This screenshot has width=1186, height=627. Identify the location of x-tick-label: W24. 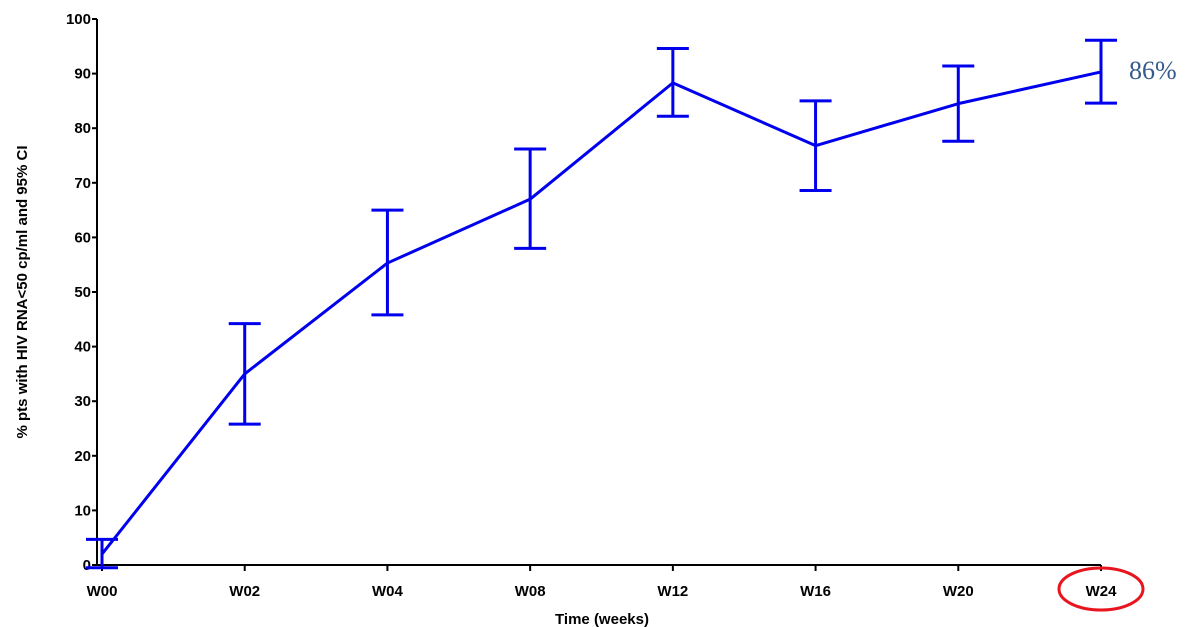
(1102, 591).